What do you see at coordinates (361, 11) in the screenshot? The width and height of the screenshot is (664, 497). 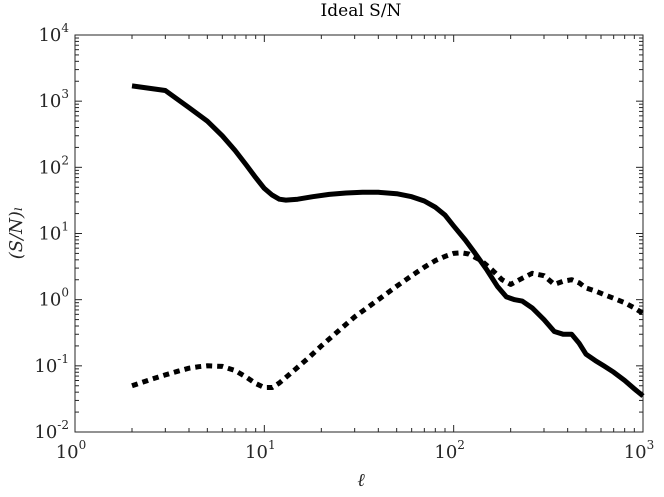 I see `chart-title: Ideal S/N` at bounding box center [361, 11].